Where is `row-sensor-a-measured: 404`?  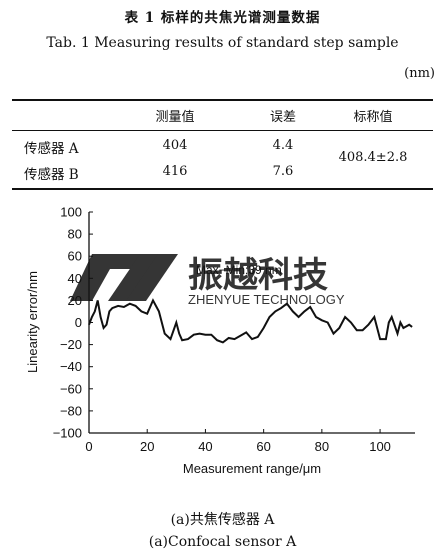 row-sensor-a-measured: 404 is located at coordinates (175, 145).